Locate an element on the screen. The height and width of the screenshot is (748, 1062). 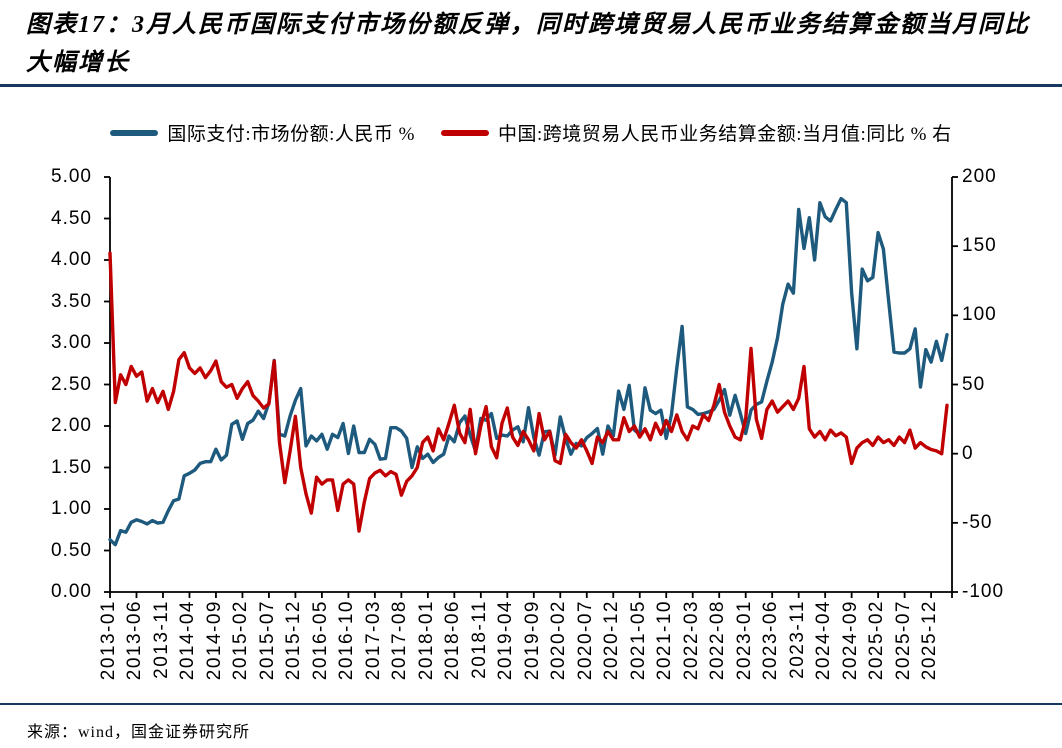
right-axis-tick-label: -100 is located at coordinates (983, 591).